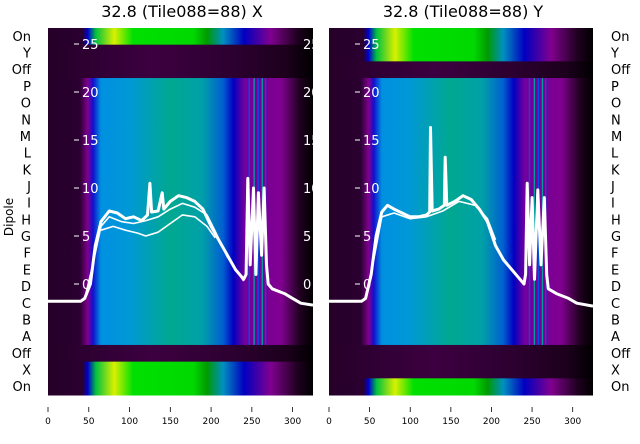  I want to click on panel-x-title: 32.8 (Tile088=88) X, so click(182, 11).